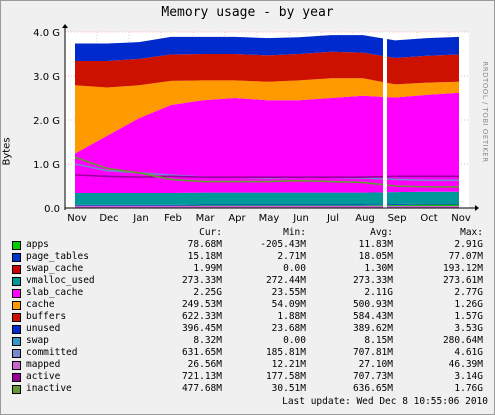  I want to click on legend-row: committed 631.65M 185.81M 707.81M 4.61G, so click(250, 353).